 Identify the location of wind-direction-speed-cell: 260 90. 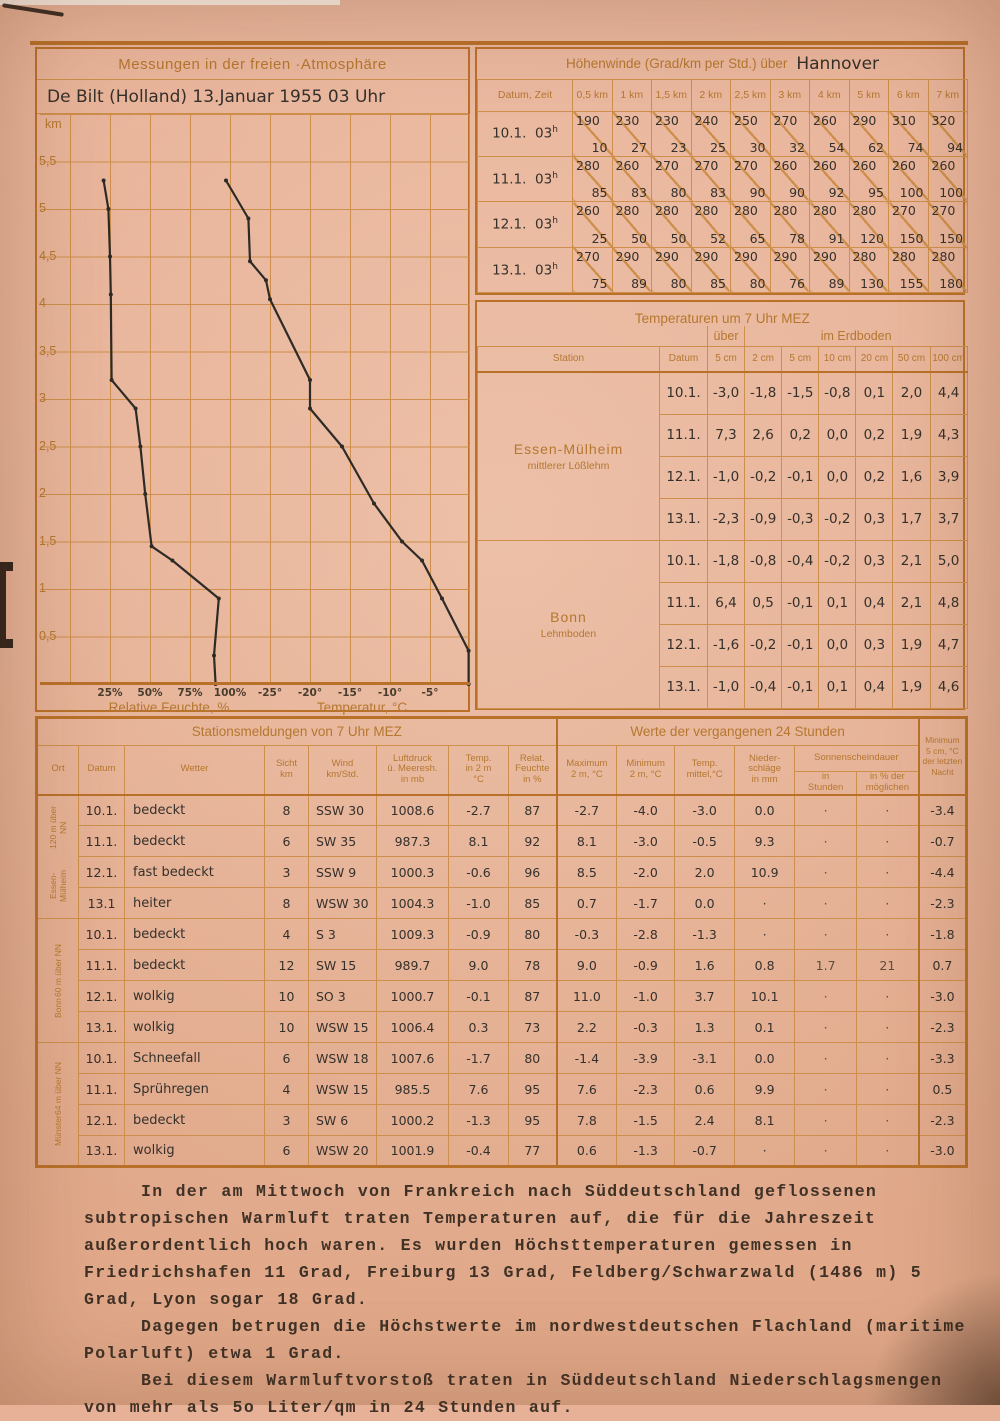
(789, 179).